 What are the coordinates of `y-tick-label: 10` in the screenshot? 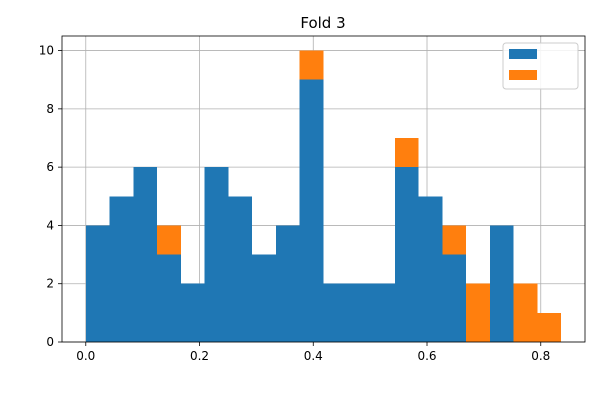 It's located at (46, 51).